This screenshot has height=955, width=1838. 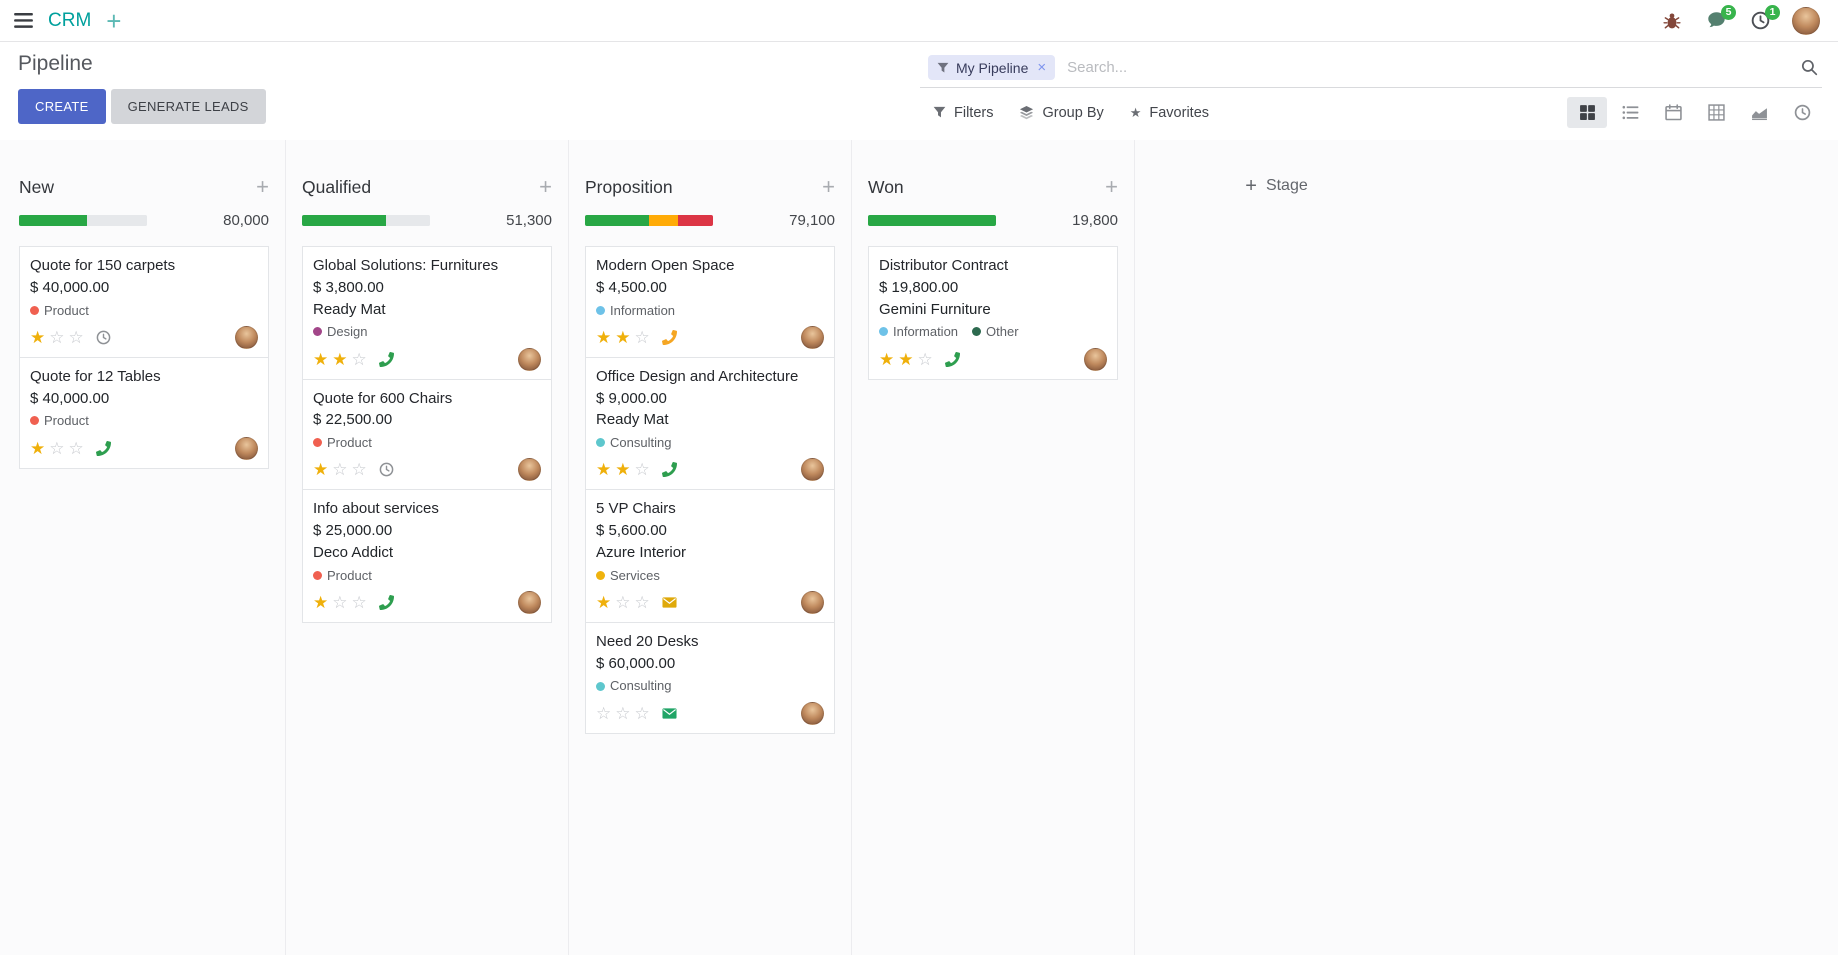 What do you see at coordinates (1061, 113) in the screenshot?
I see `group-by-button: Group By` at bounding box center [1061, 113].